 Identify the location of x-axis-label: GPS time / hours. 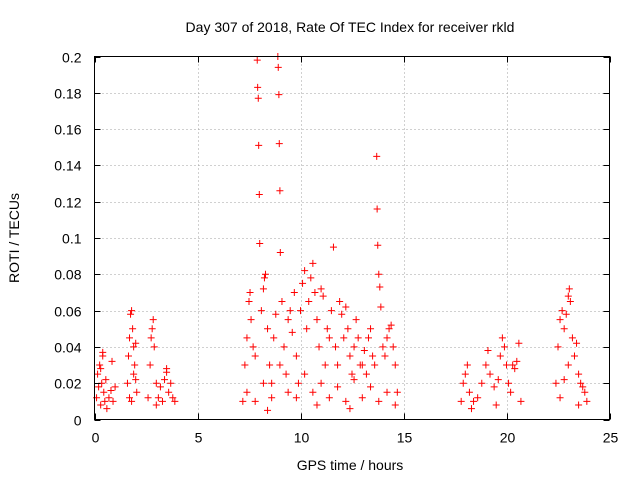
(350, 465).